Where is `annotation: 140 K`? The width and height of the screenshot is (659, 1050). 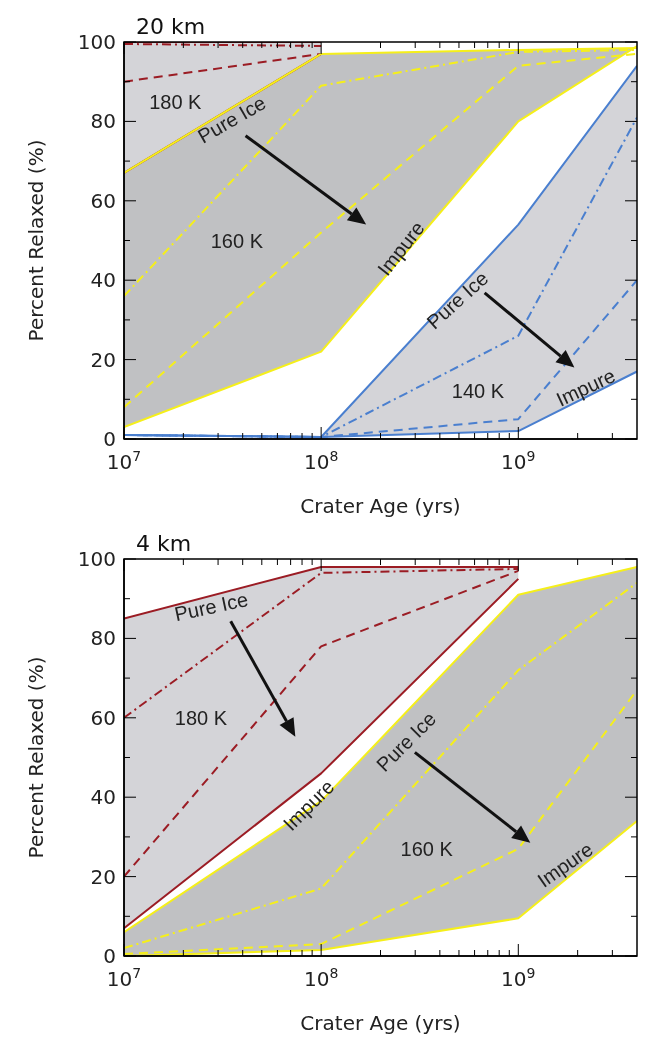
annotation: 140 K is located at coordinates (478, 391).